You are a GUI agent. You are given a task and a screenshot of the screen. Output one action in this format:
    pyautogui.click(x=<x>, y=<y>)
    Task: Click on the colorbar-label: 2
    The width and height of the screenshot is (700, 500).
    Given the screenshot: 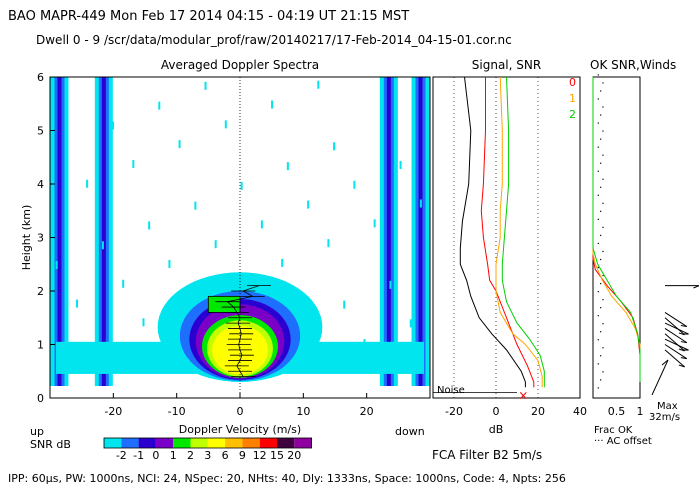 What is the action you would take?
    pyautogui.click(x=190, y=455)
    